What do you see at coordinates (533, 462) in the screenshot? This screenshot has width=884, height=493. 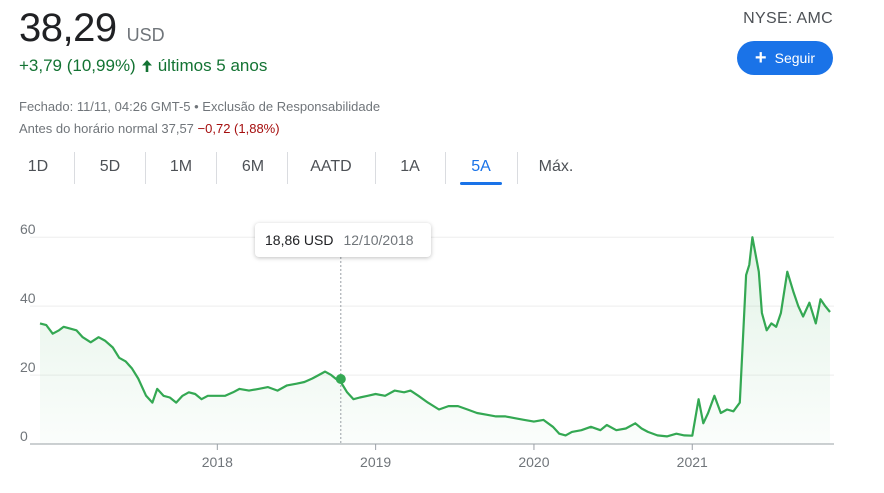 I see `x-tick-label: 2020` at bounding box center [533, 462].